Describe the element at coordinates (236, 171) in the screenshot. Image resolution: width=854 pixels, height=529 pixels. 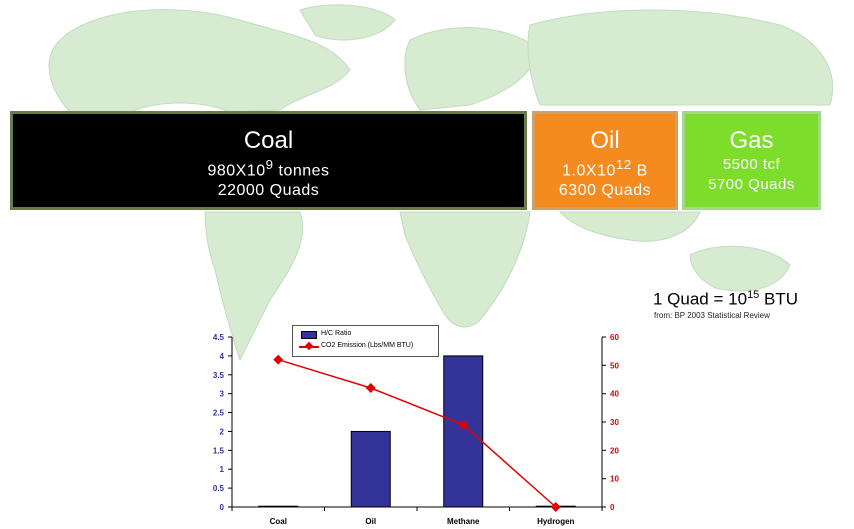
I see `coal-amount-prefix: 980X10` at that location.